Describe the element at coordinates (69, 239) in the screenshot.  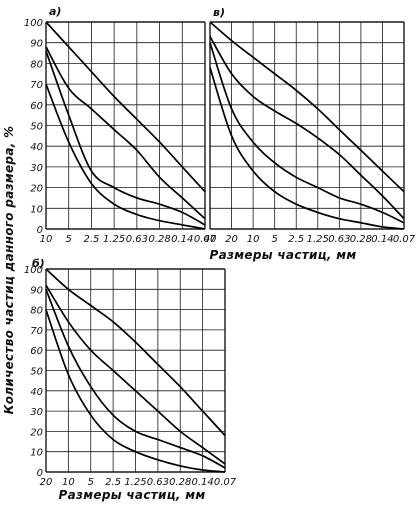
I see `panel-a-x-tick-label: 5` at that location.